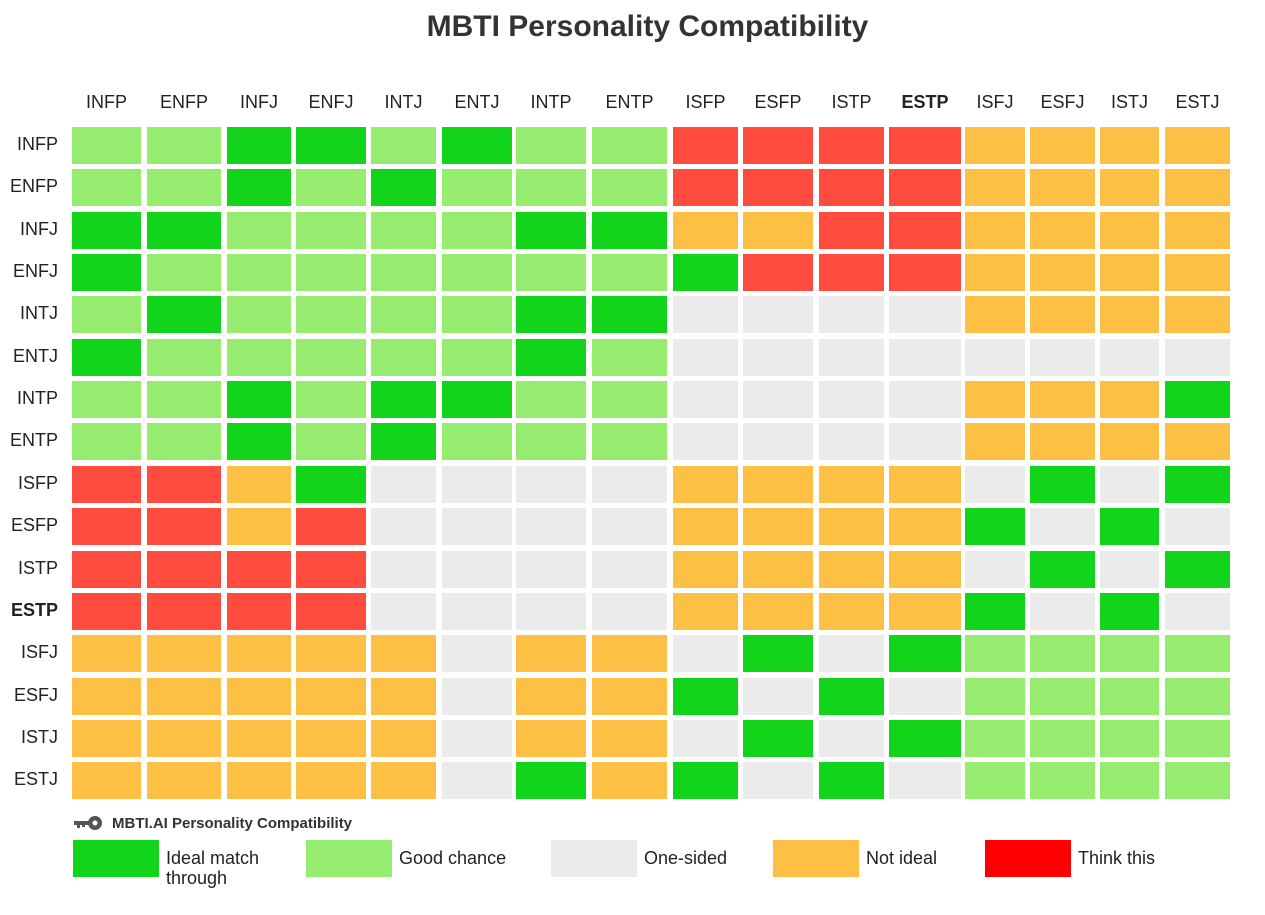 This screenshot has width=1265, height=915. Describe the element at coordinates (37, 398) in the screenshot. I see `row-label: INTP` at that location.